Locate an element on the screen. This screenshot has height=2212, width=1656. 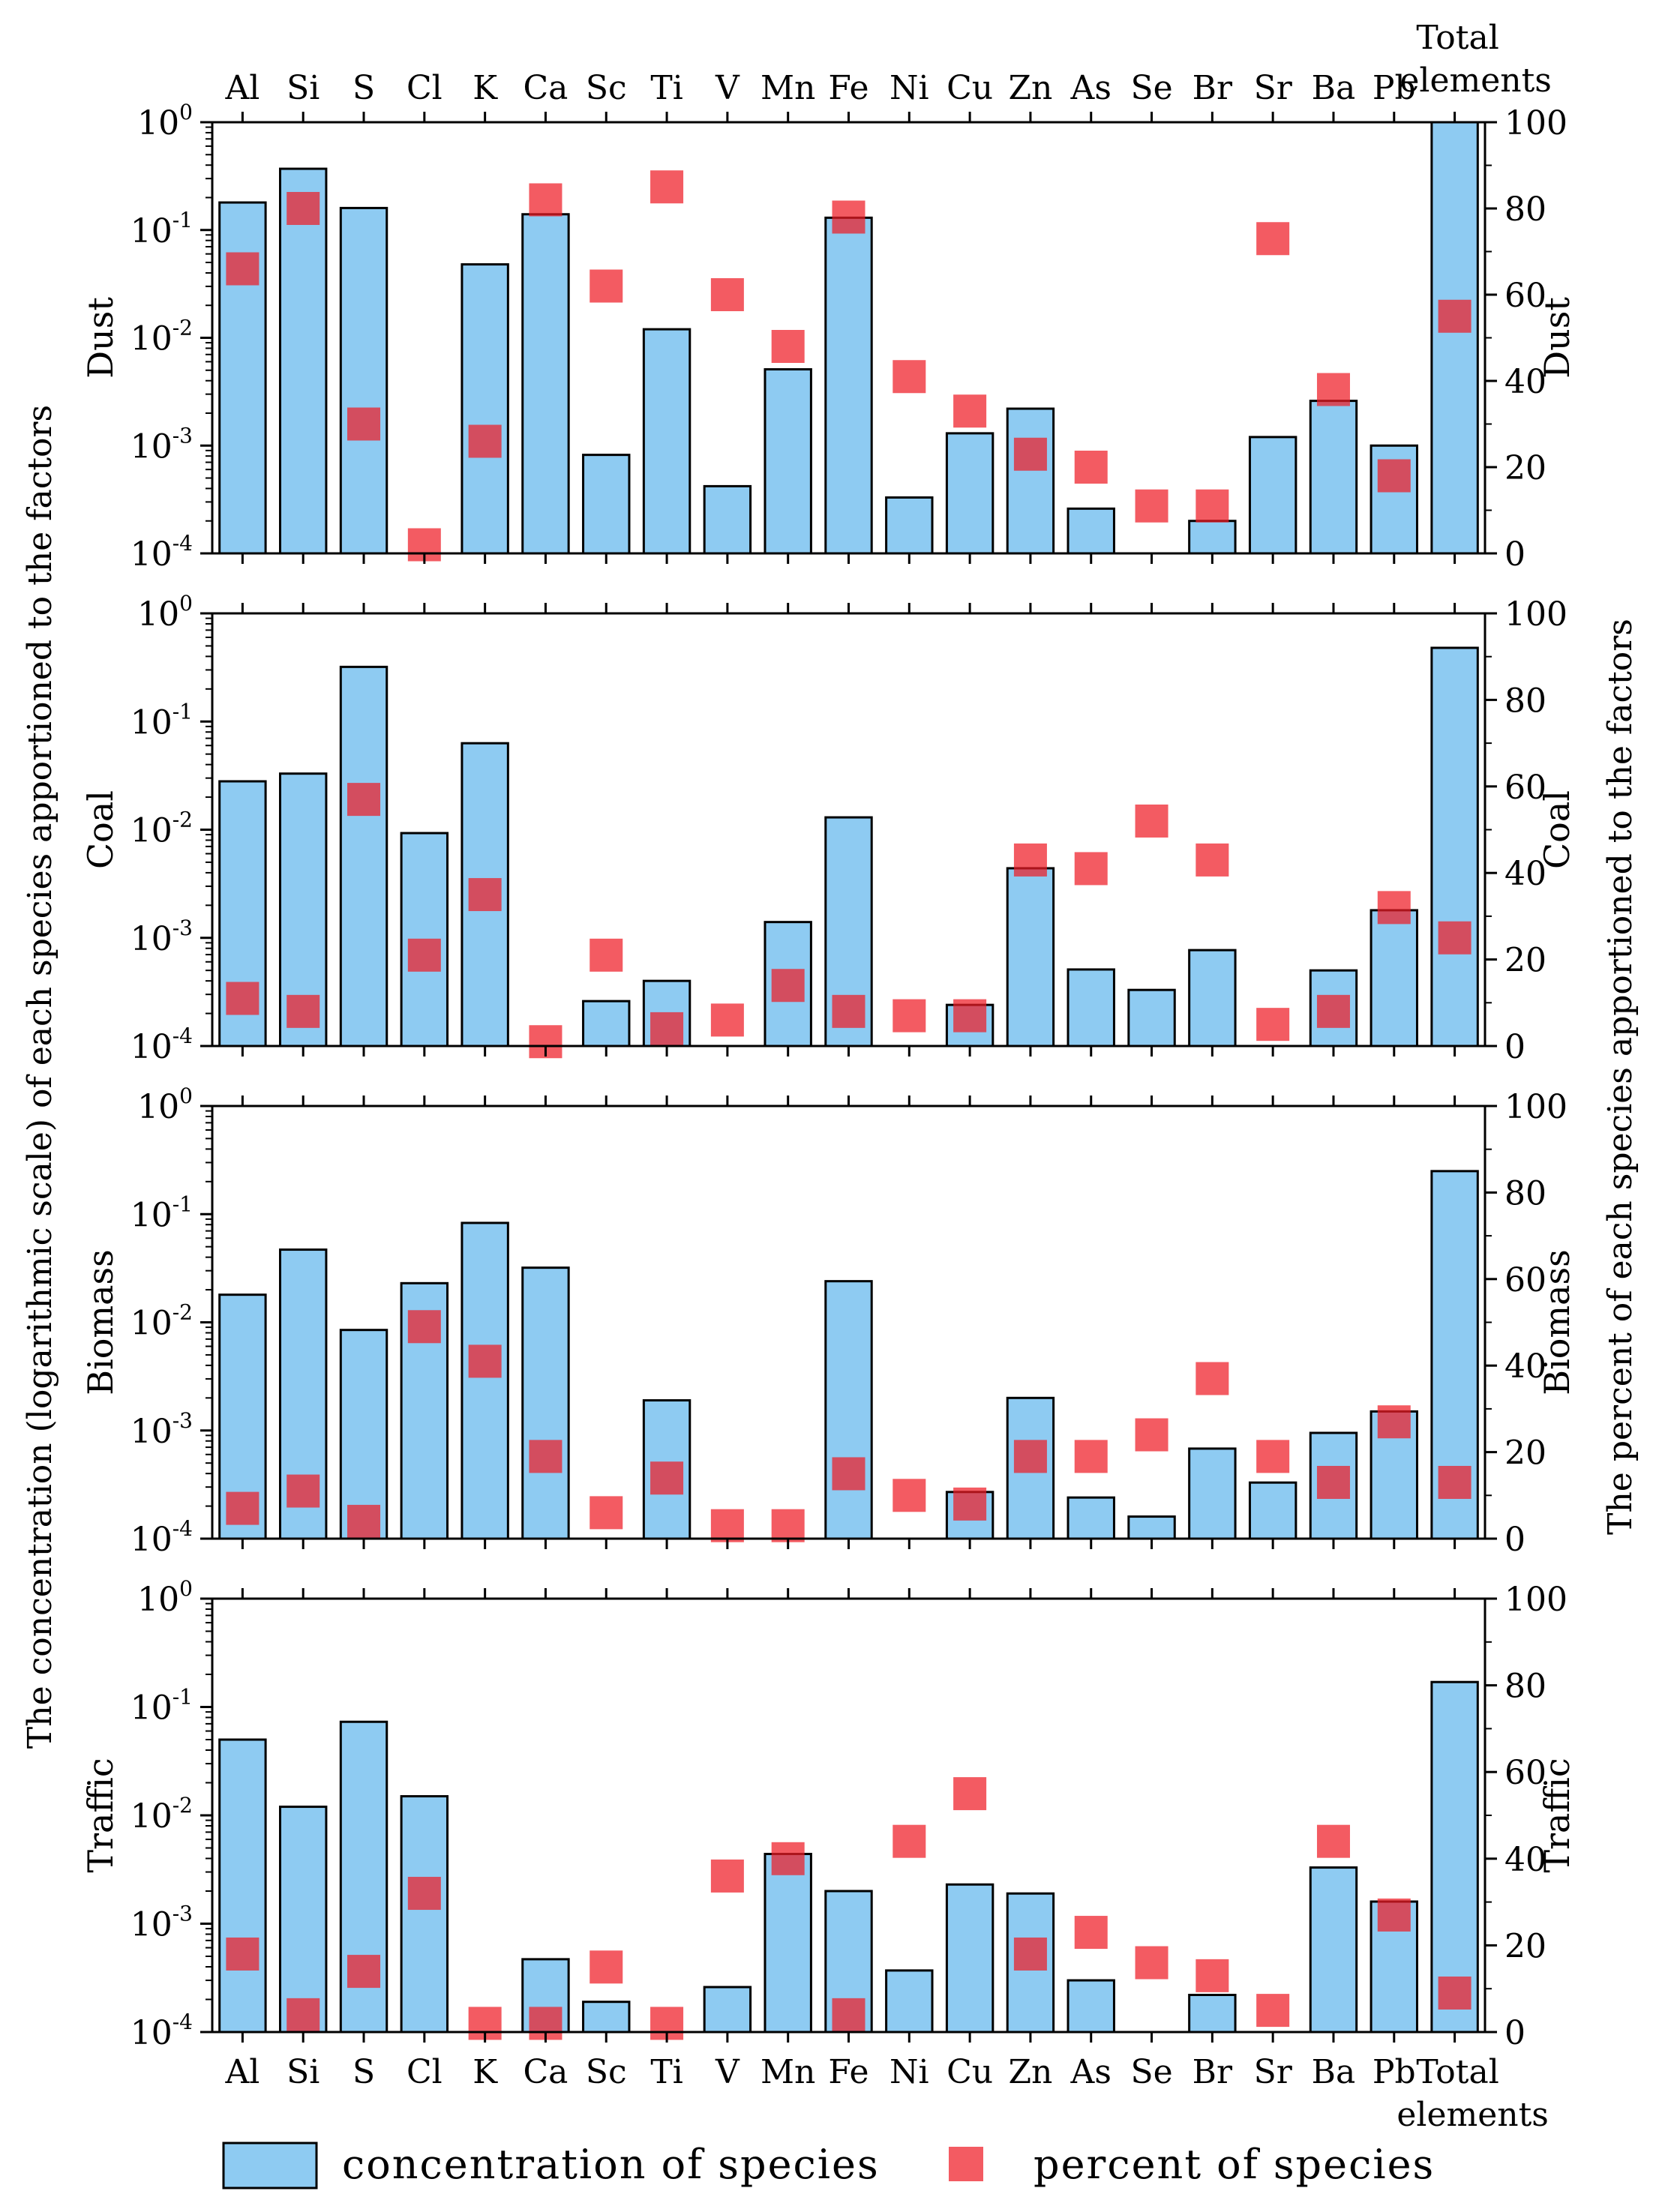
category-label-top-Se: Se is located at coordinates (1151, 88).